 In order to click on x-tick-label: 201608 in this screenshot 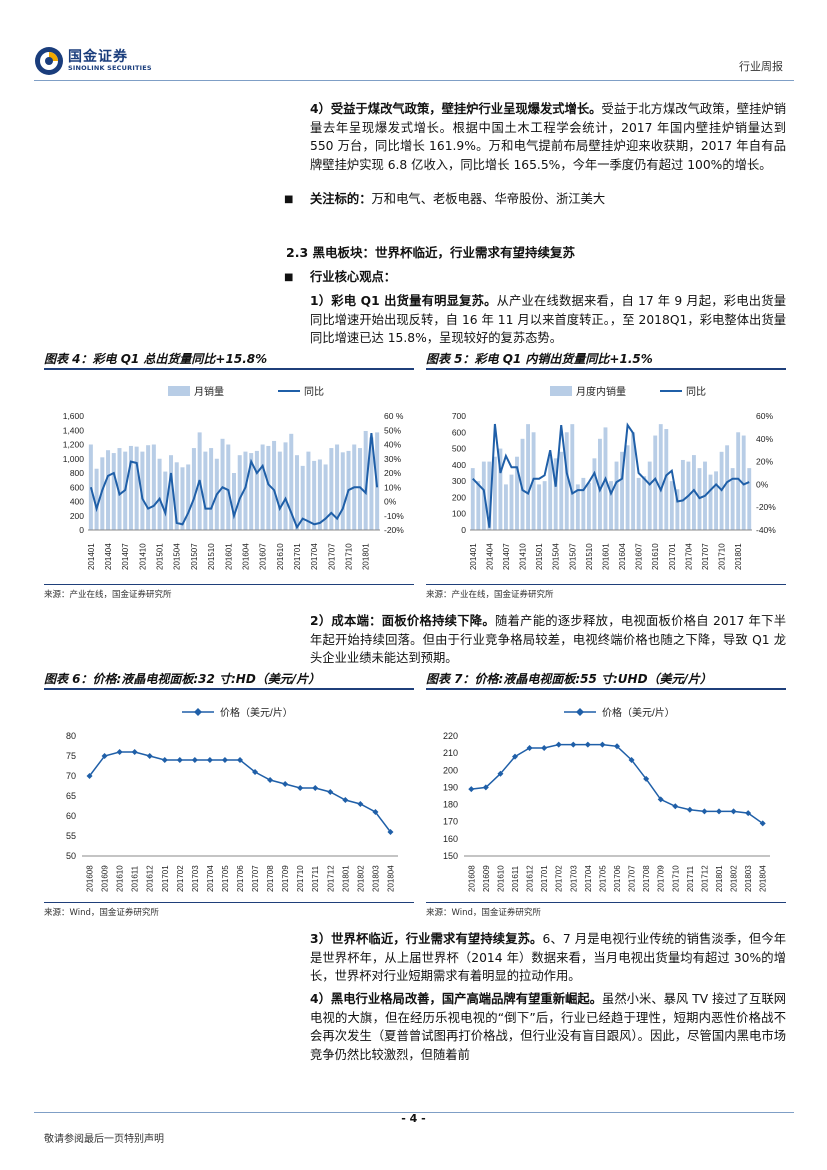, I will do `click(90, 878)`.